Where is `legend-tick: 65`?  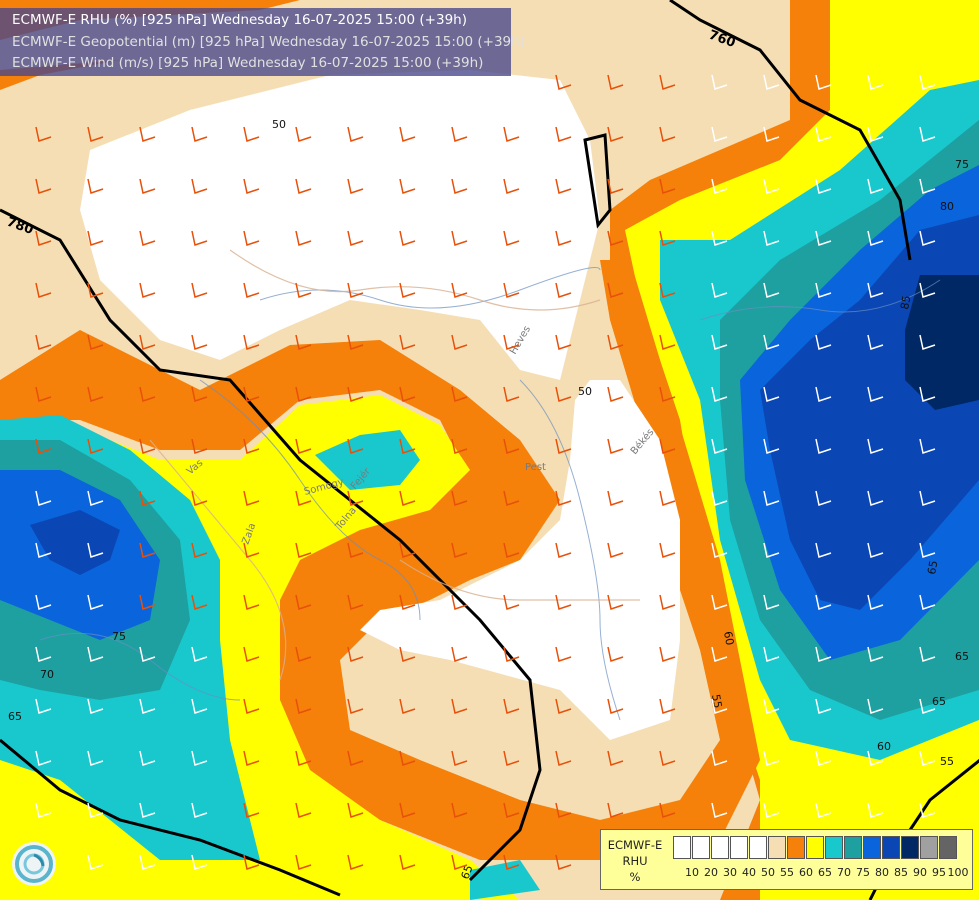
legend-tick: 65 is located at coordinates (825, 872).